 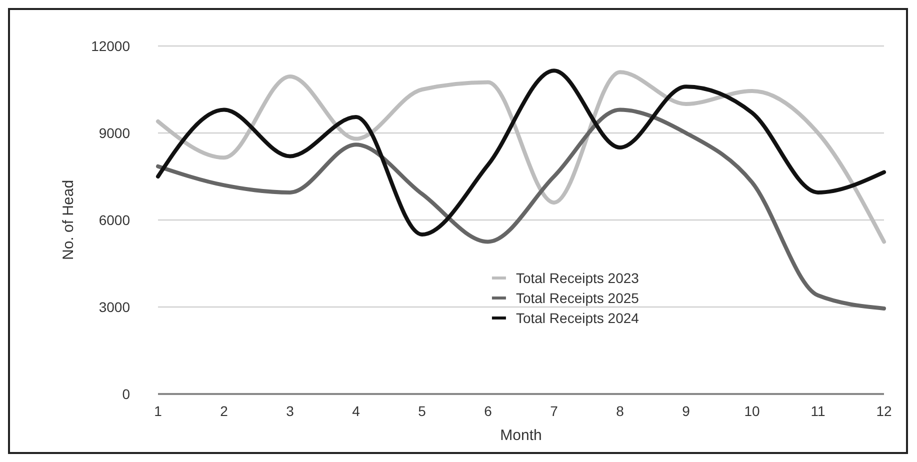 I want to click on y-tick-label: 3000, so click(x=114, y=306).